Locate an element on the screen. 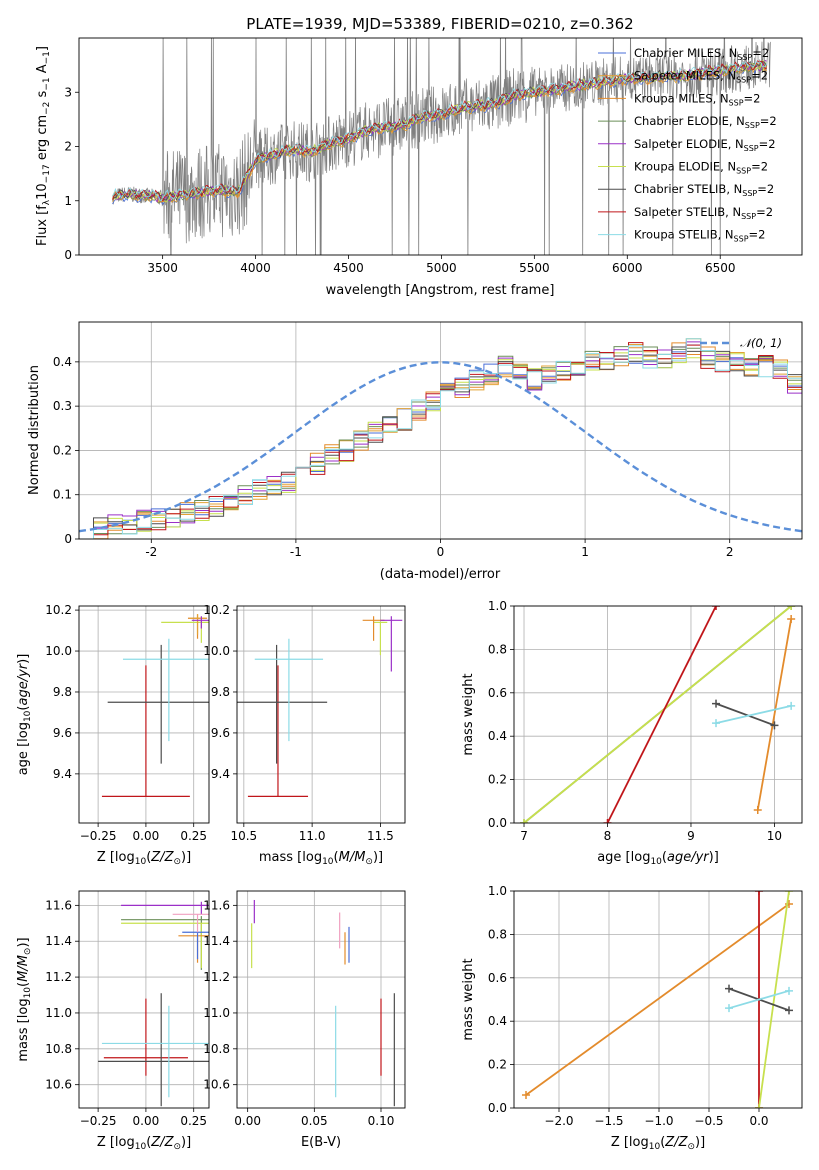 Image resolution: width=819 pixels, height=1170 pixels. label-part: erg cm is located at coordinates (42, 139).